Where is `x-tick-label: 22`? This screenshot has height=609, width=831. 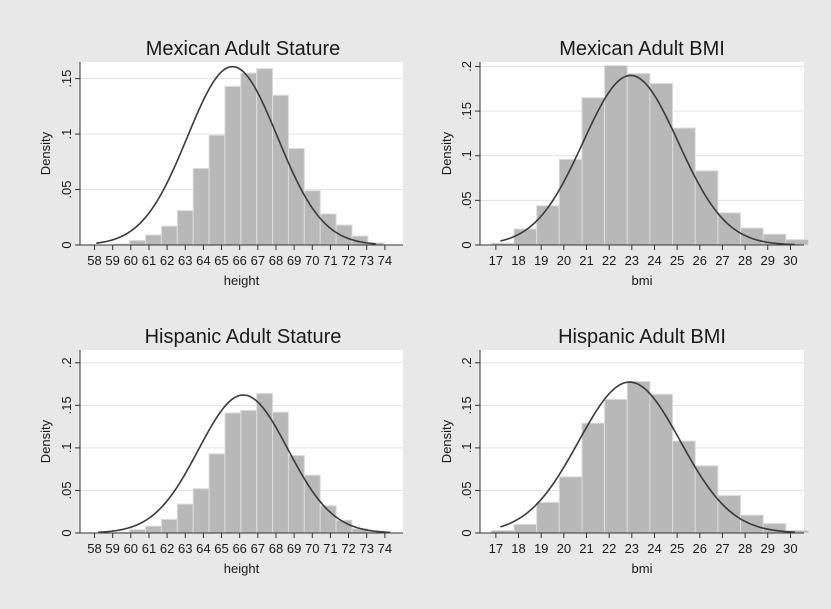 x-tick-label: 22 is located at coordinates (609, 548).